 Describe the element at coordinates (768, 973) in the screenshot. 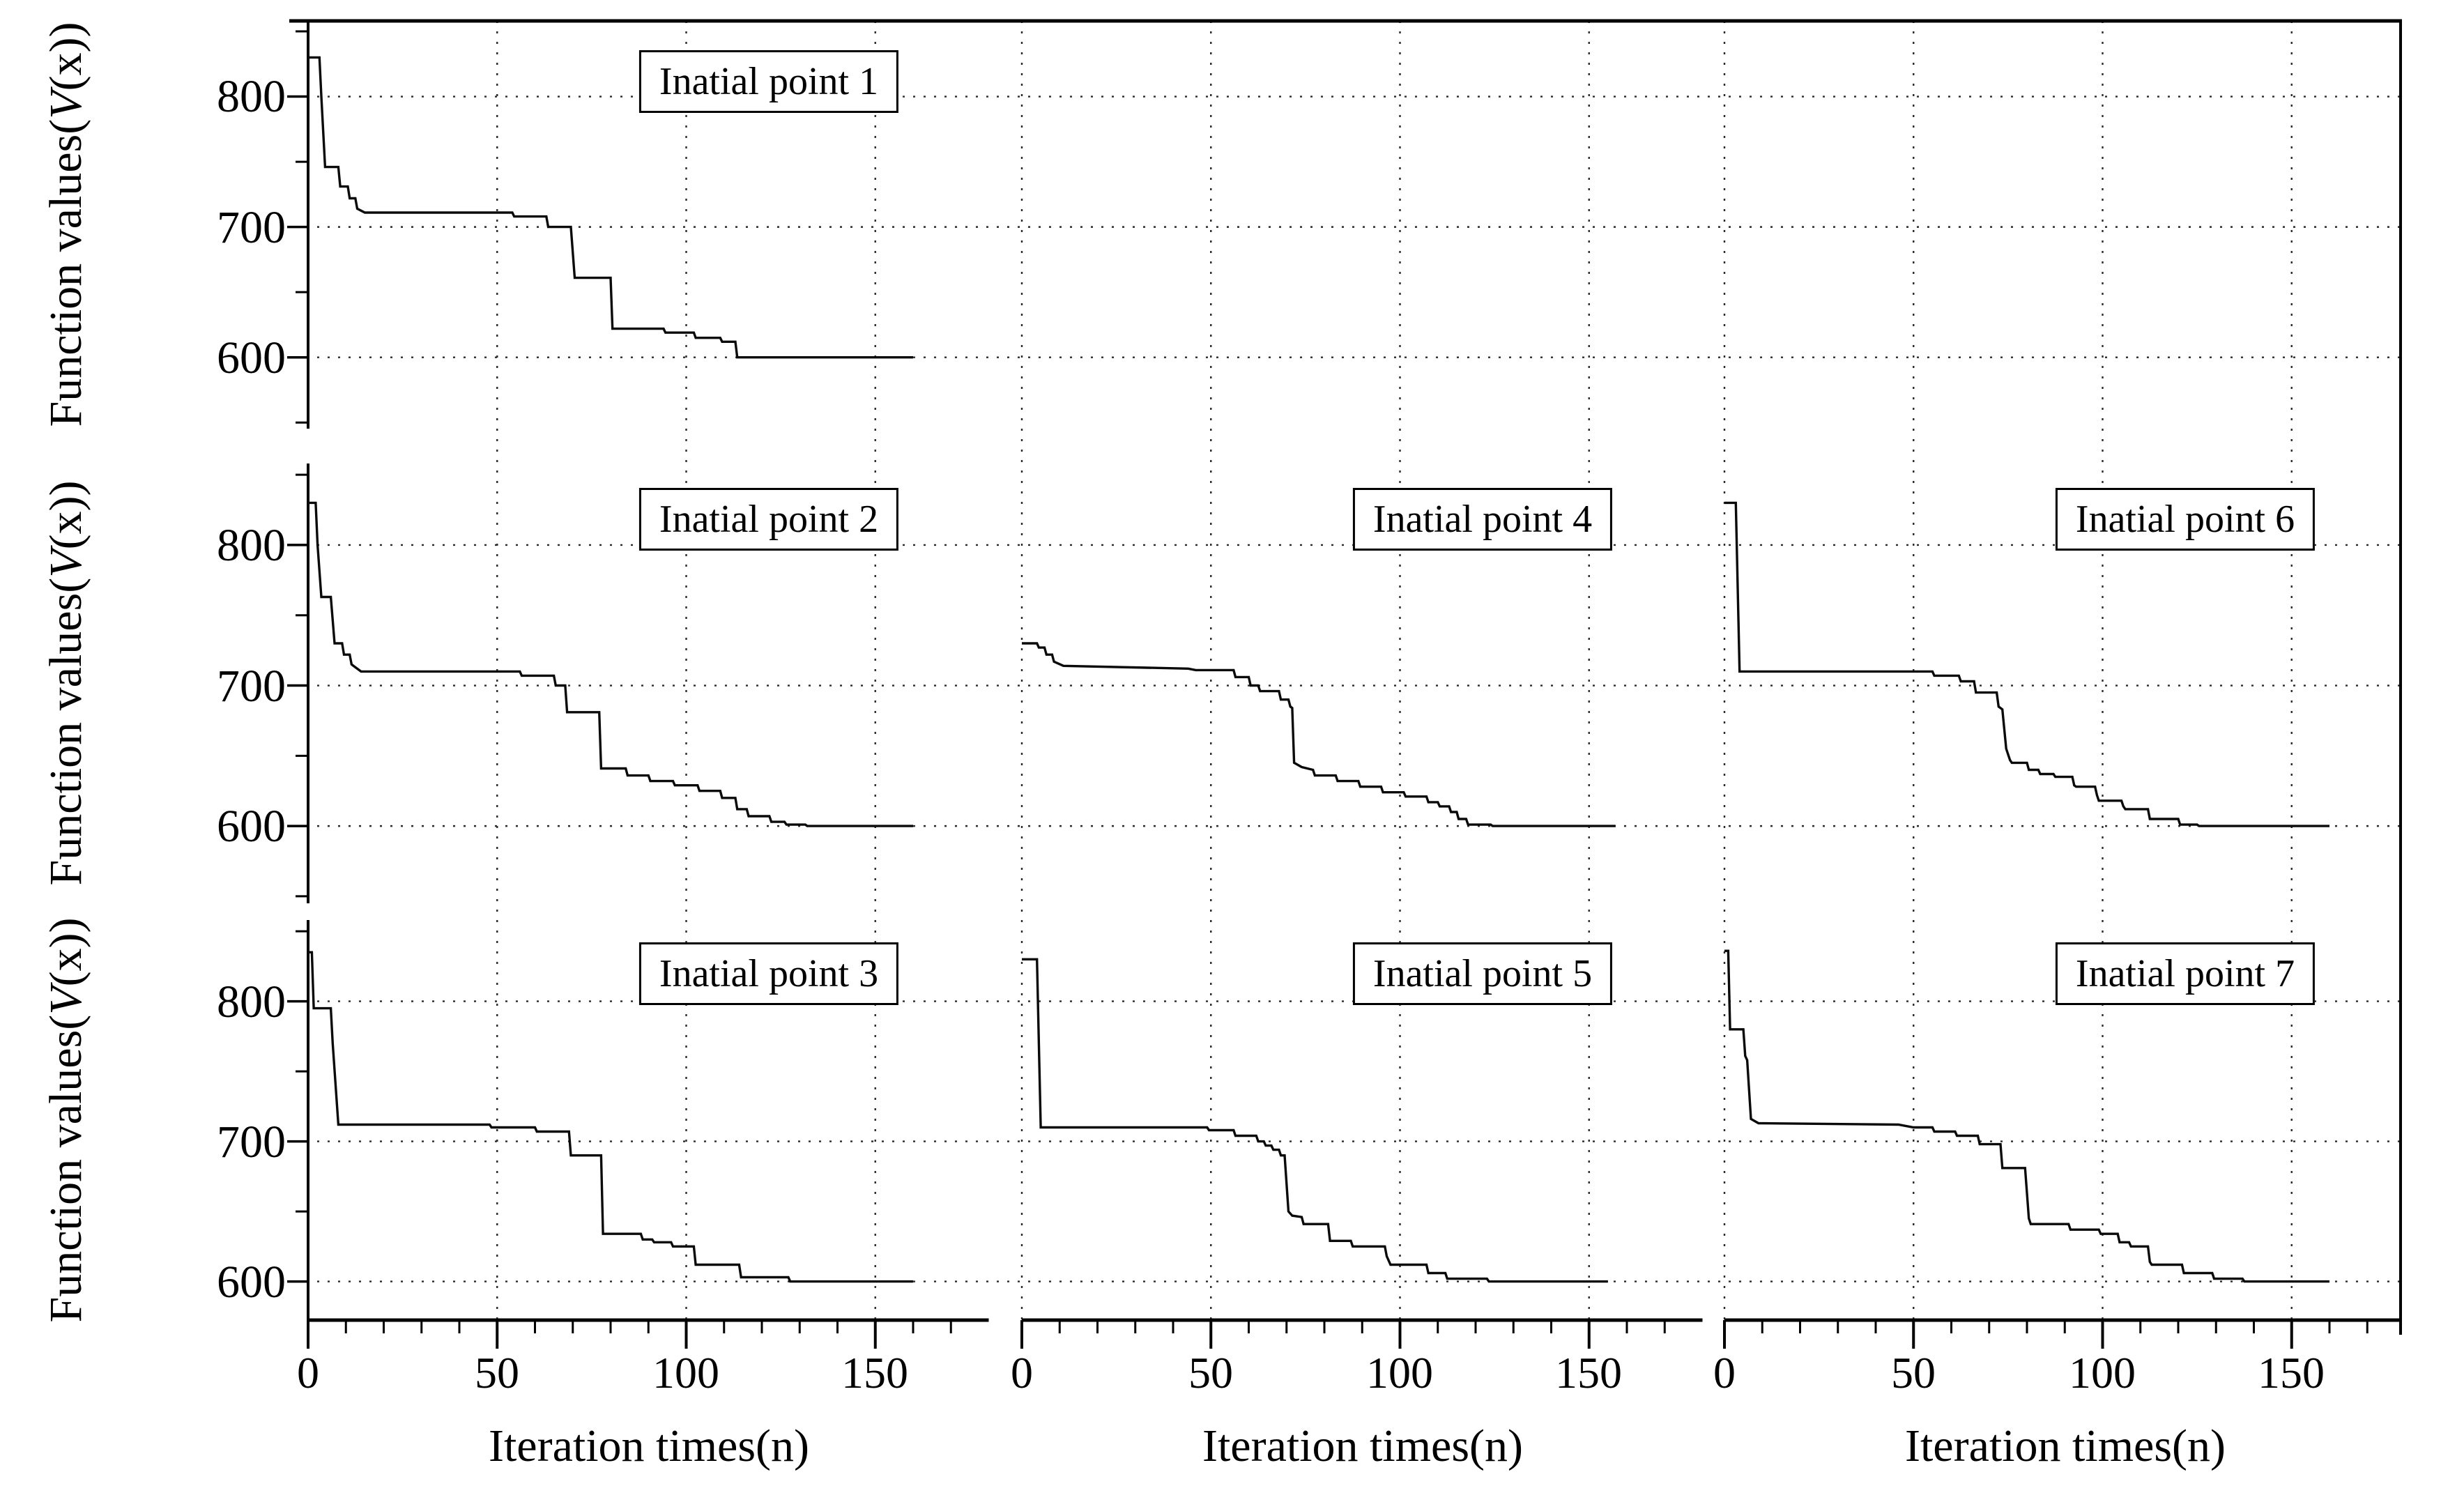

I see `panel-title-inatial-point-3: Inatial point 3` at that location.